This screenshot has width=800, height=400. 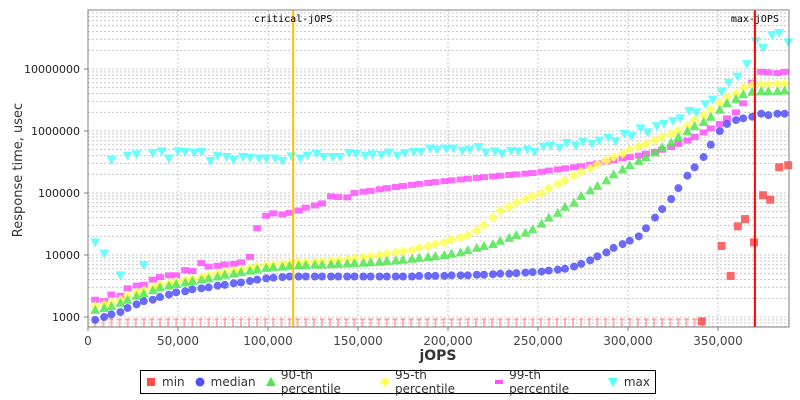 What do you see at coordinates (539, 382) in the screenshot?
I see `legend-label: 99-th percentile` at bounding box center [539, 382].